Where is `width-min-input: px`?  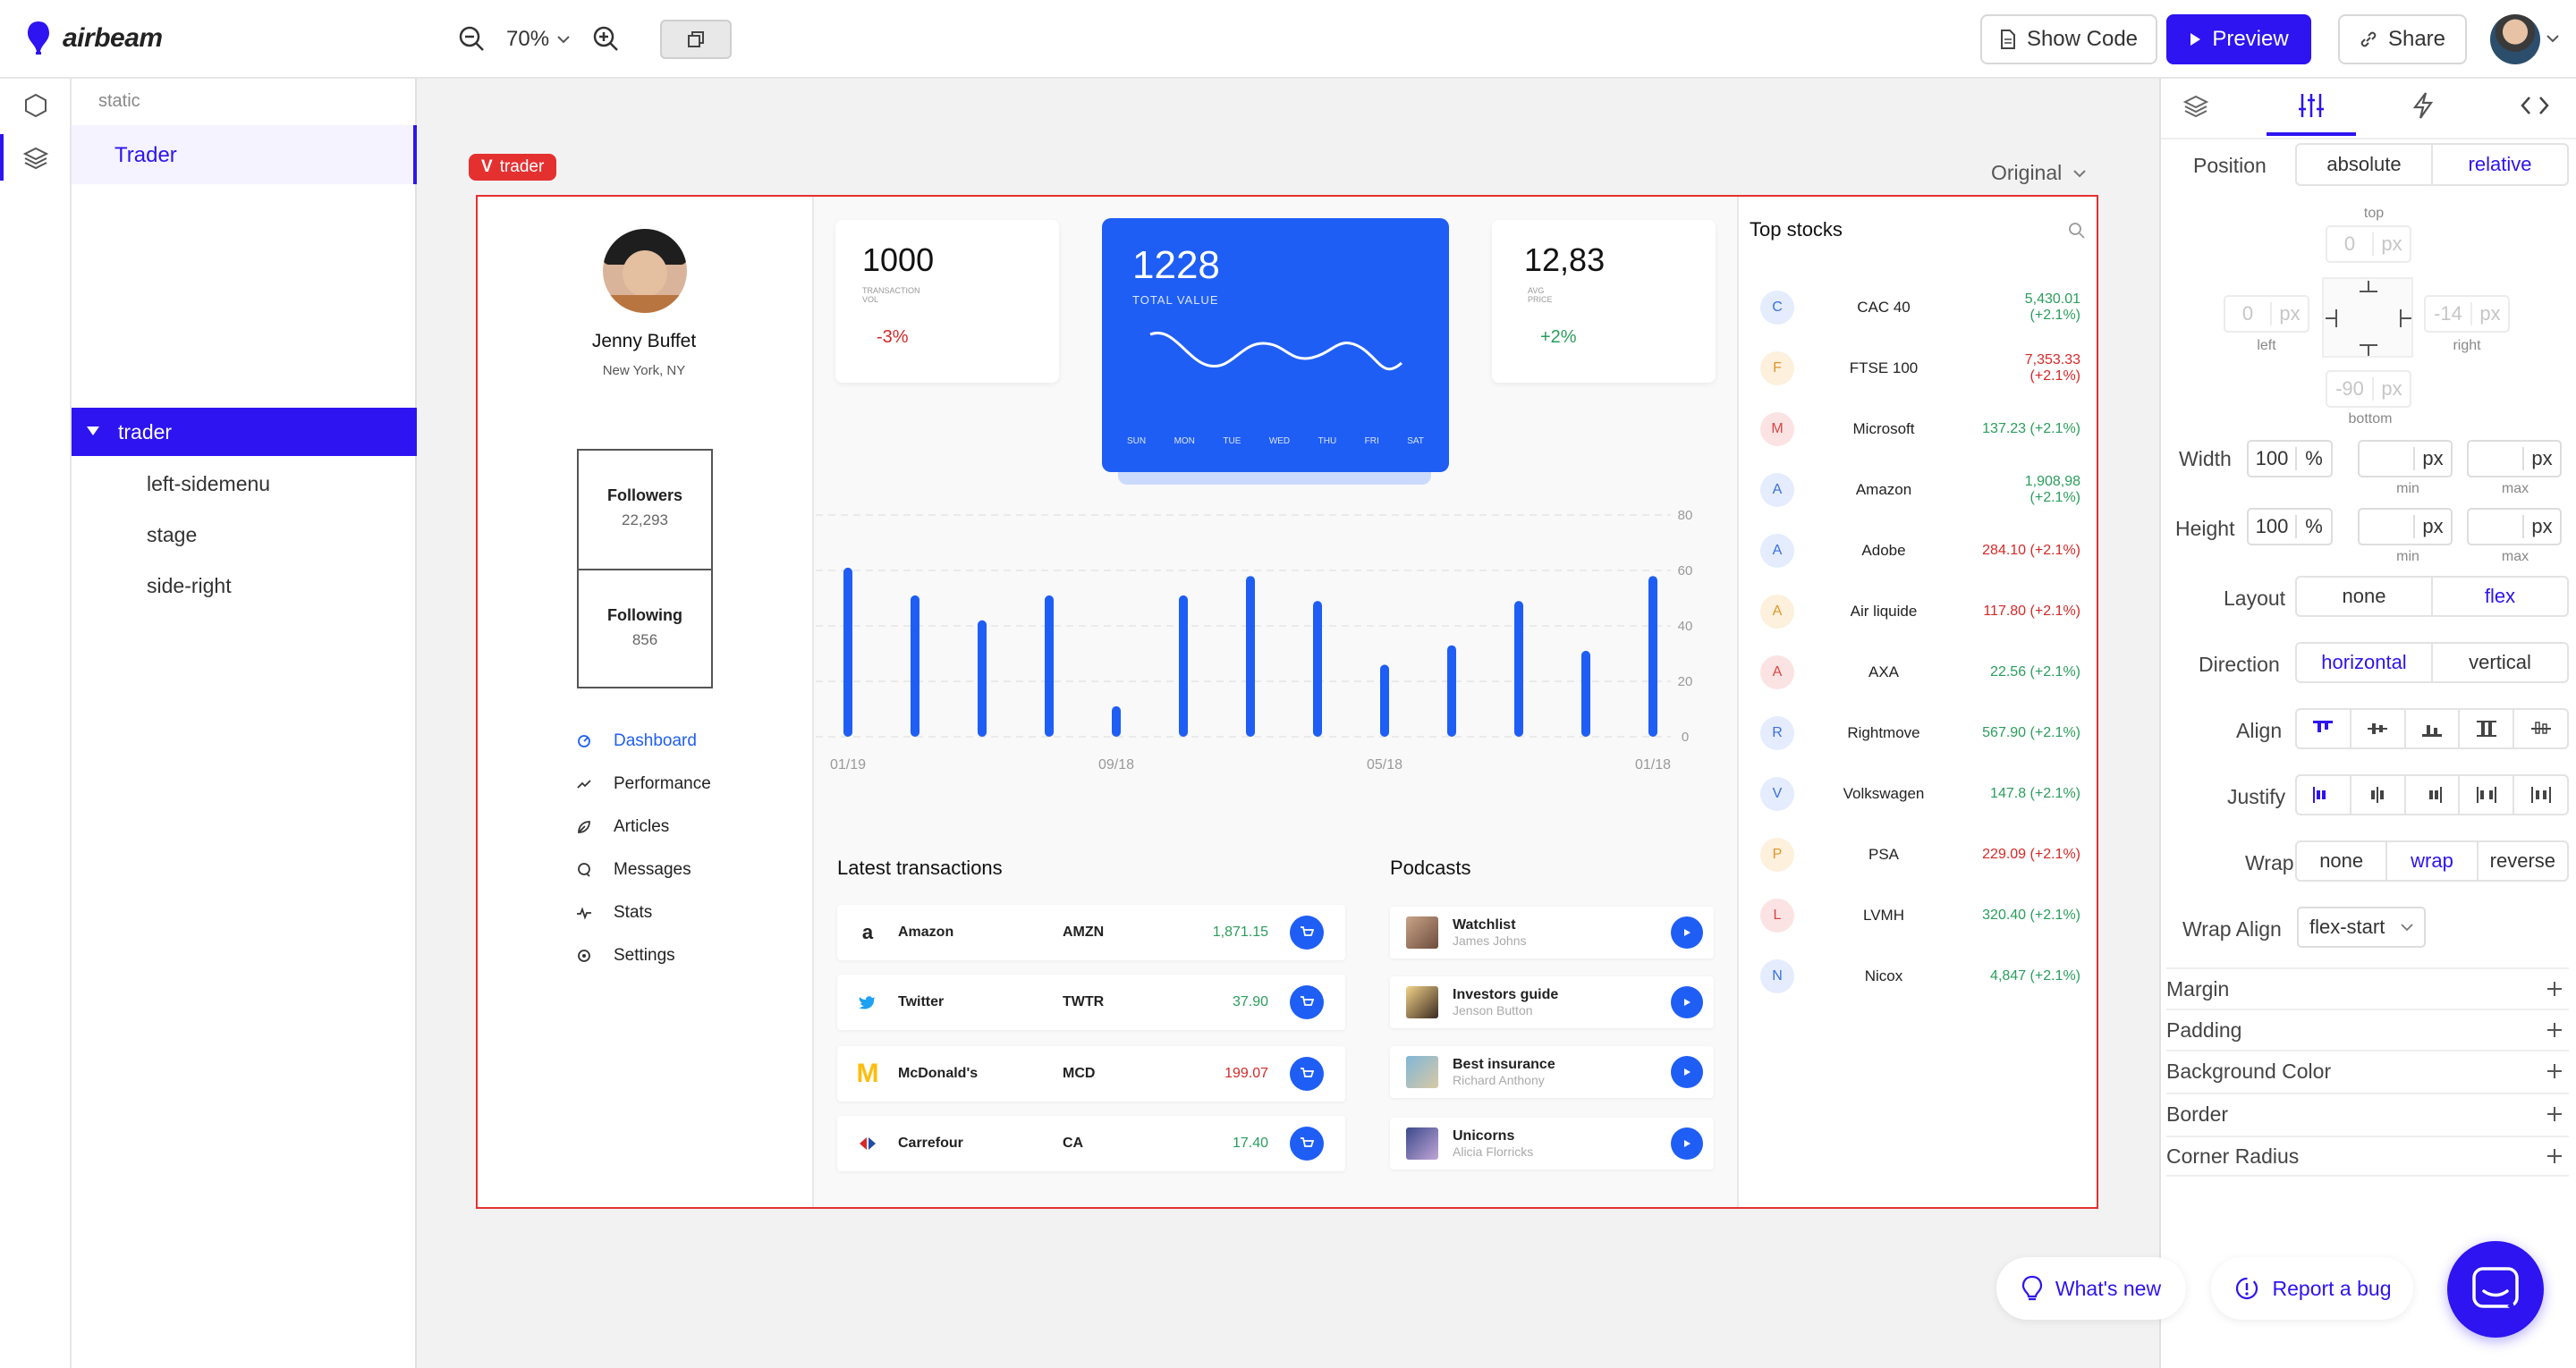
width-min-input: px is located at coordinates (2405, 459).